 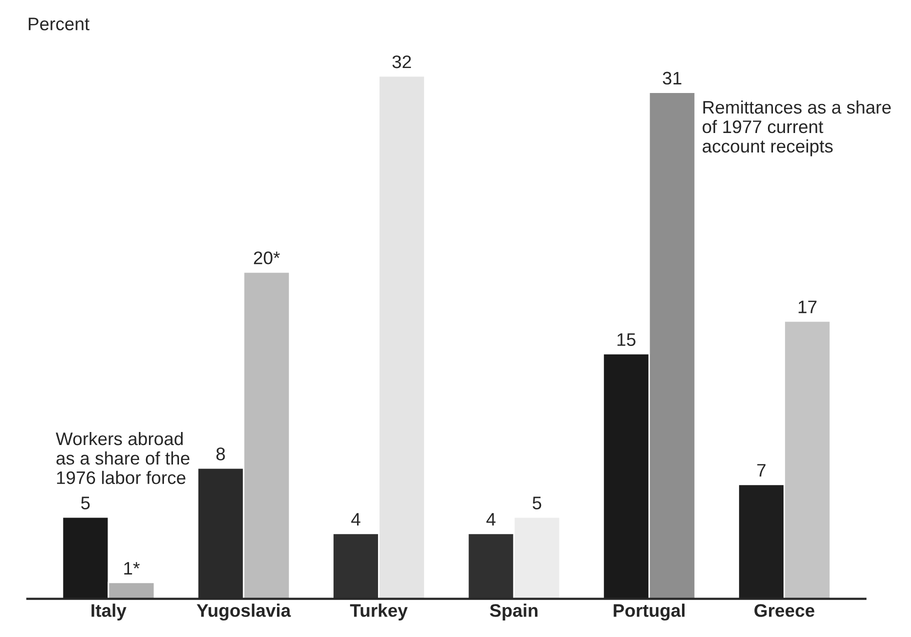 I want to click on data-label: 17, so click(x=807, y=307).